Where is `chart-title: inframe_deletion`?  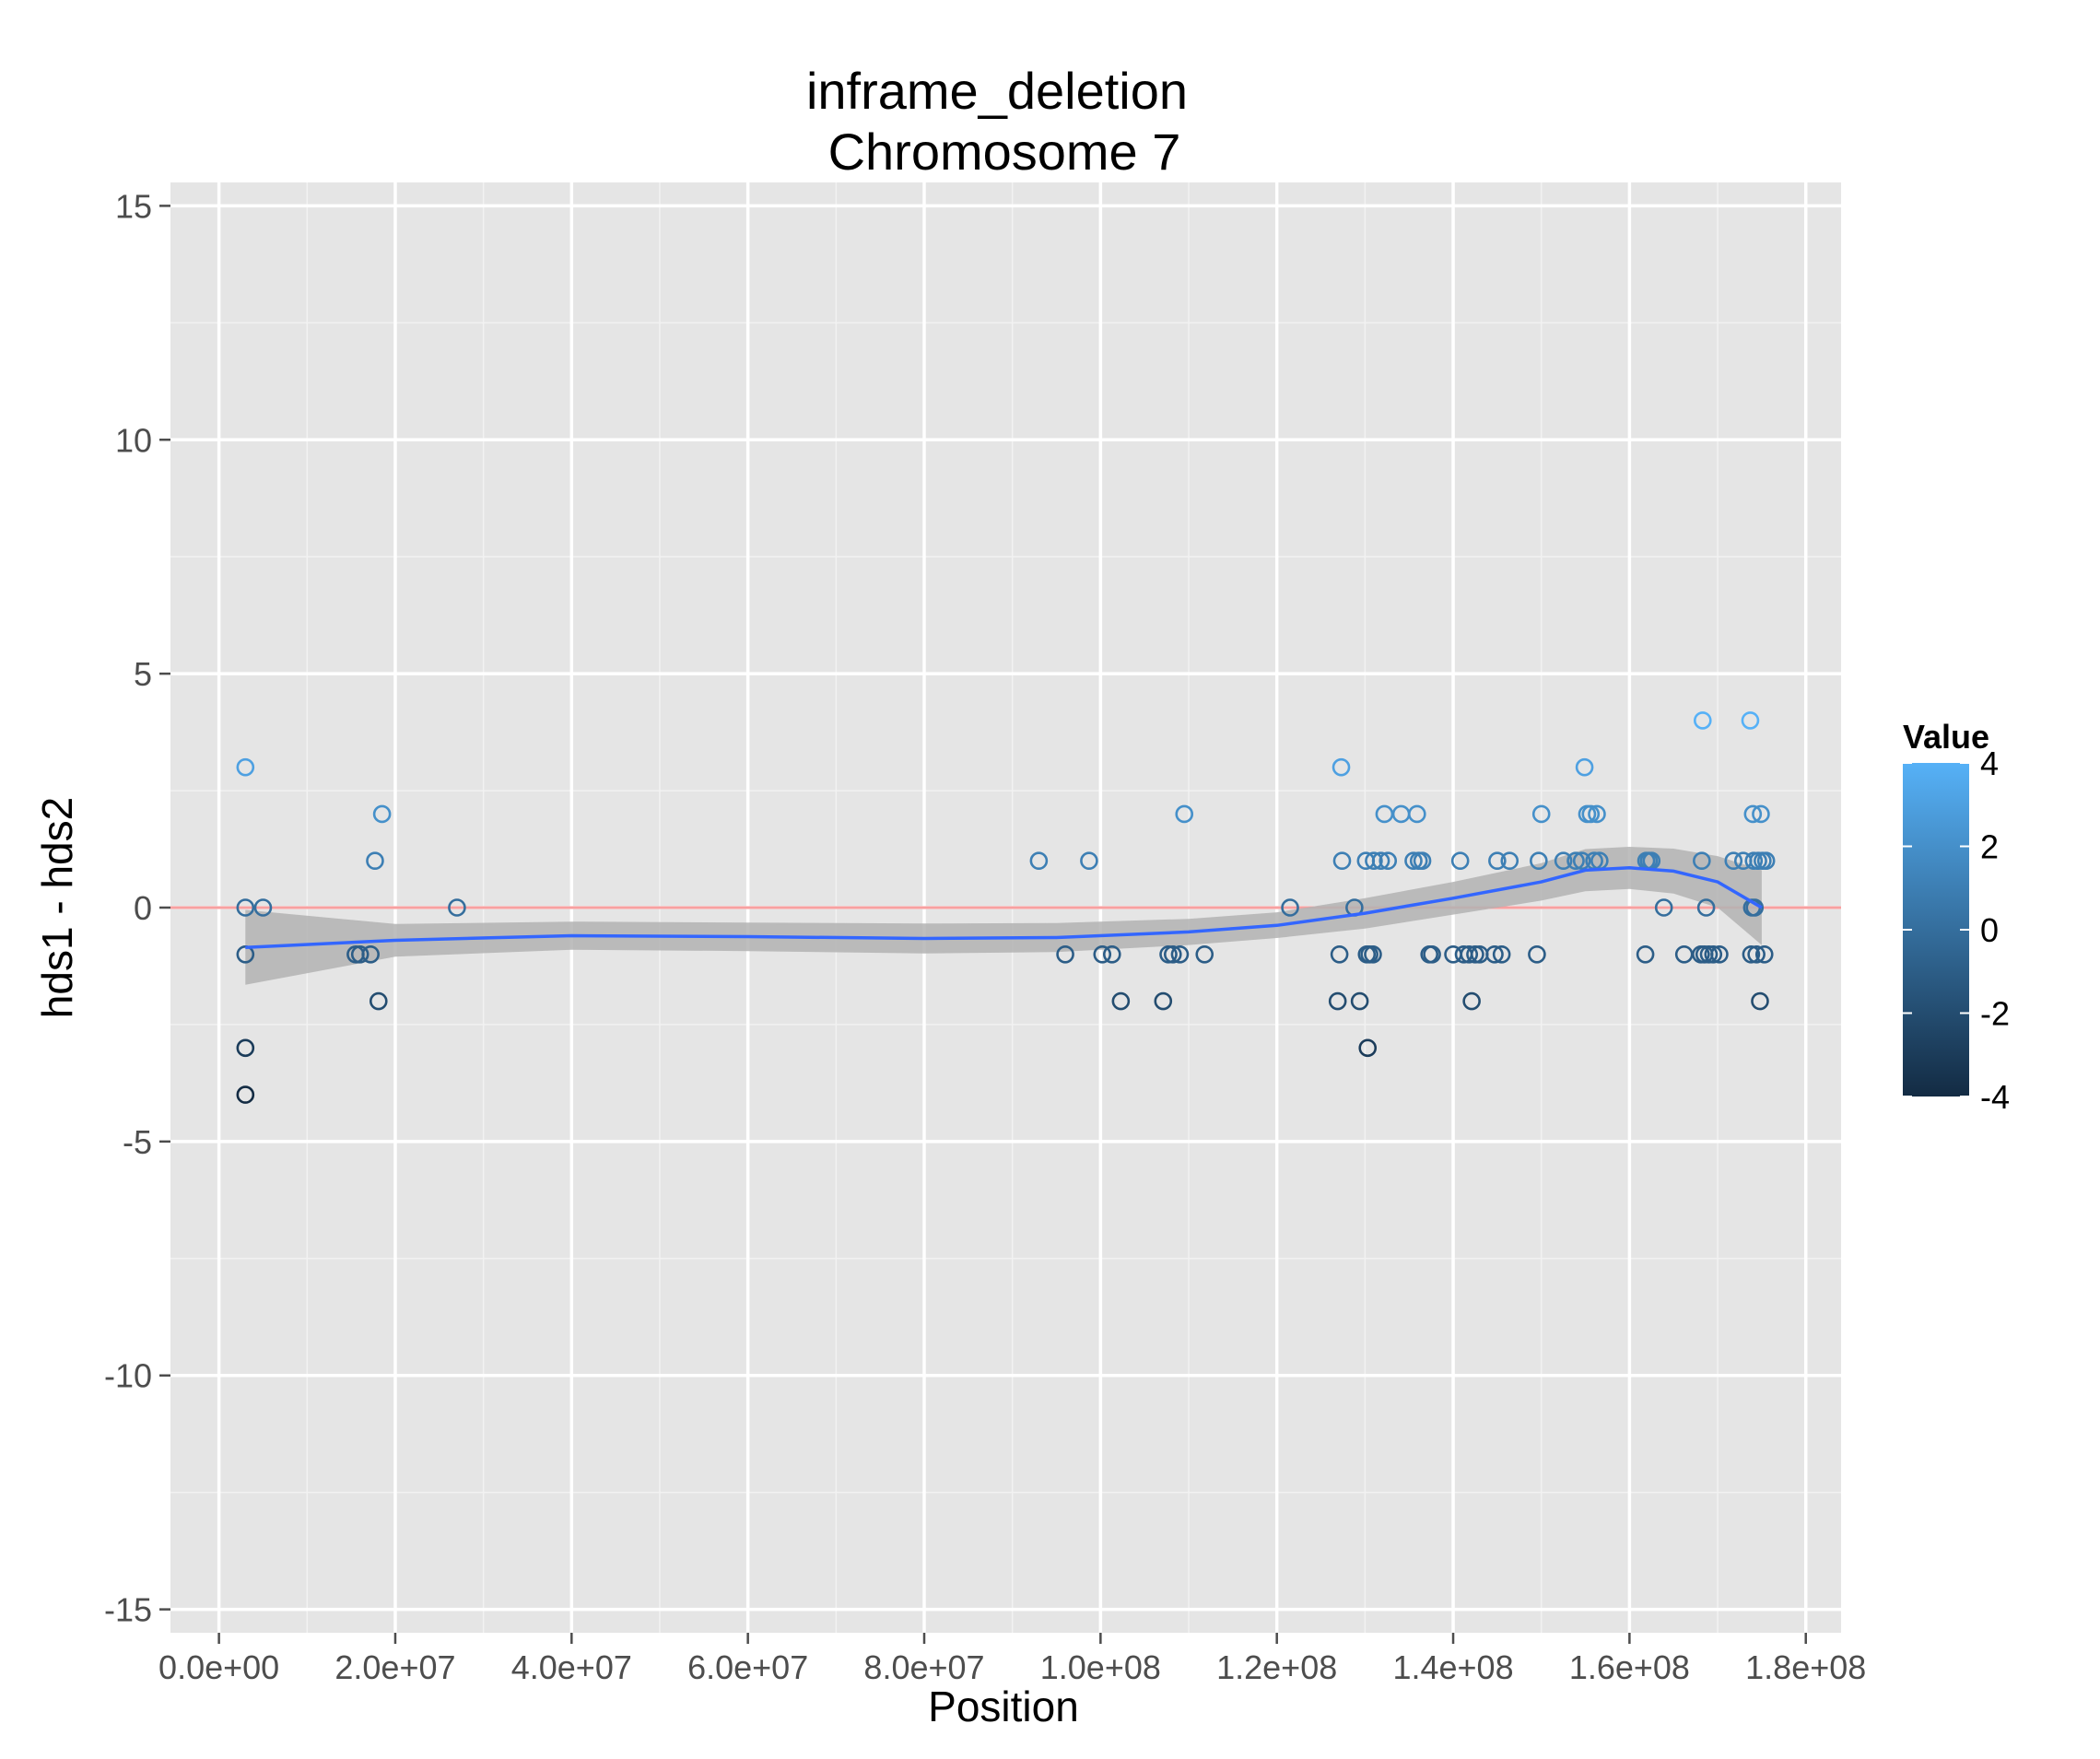 chart-title: inframe_deletion is located at coordinates (997, 91).